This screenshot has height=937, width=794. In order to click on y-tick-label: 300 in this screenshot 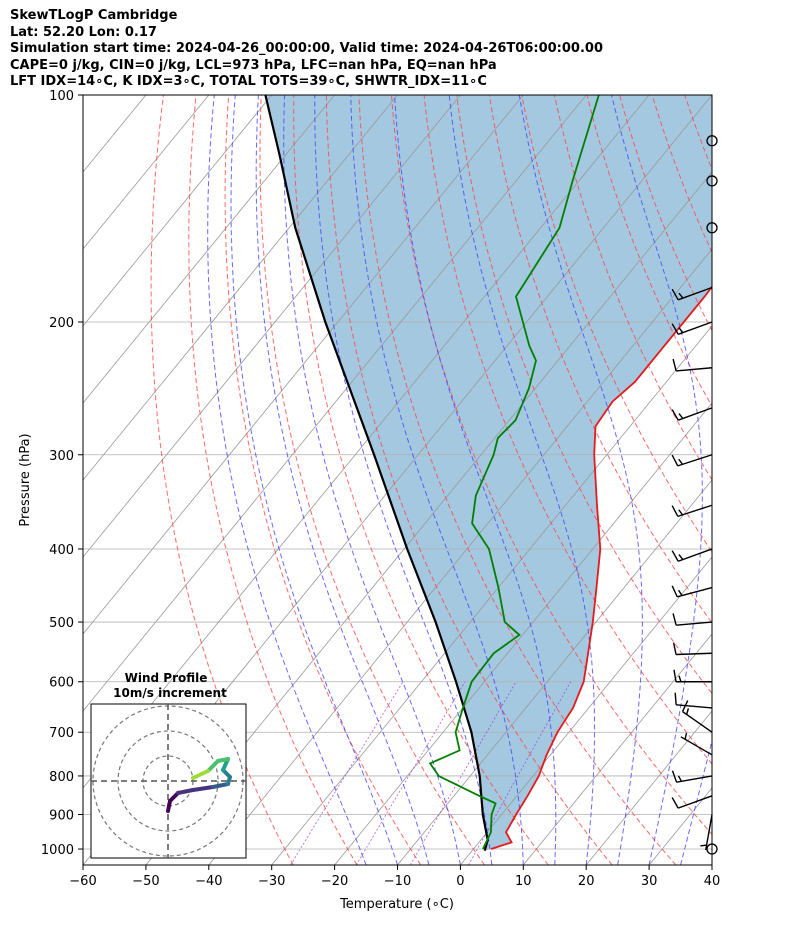, I will do `click(61, 456)`.